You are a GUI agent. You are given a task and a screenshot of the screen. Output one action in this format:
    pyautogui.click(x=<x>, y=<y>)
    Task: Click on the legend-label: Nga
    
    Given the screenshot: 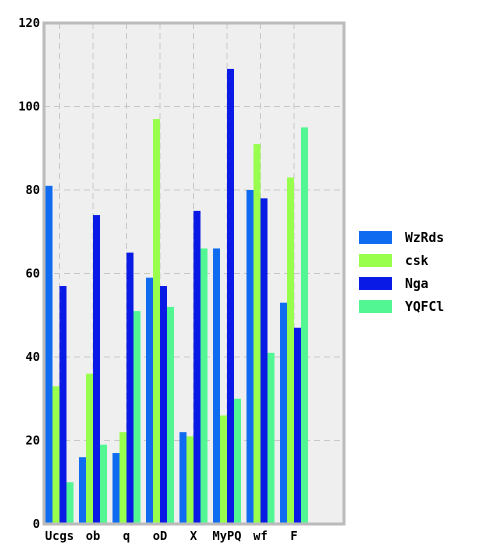 What is the action you would take?
    pyautogui.click(x=417, y=284)
    